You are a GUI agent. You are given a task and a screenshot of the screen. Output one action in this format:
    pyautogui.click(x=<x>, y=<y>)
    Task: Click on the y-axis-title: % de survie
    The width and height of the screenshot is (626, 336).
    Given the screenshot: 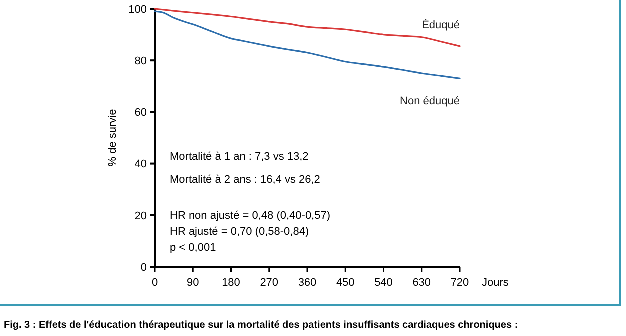 What is the action you would take?
    pyautogui.click(x=113, y=138)
    